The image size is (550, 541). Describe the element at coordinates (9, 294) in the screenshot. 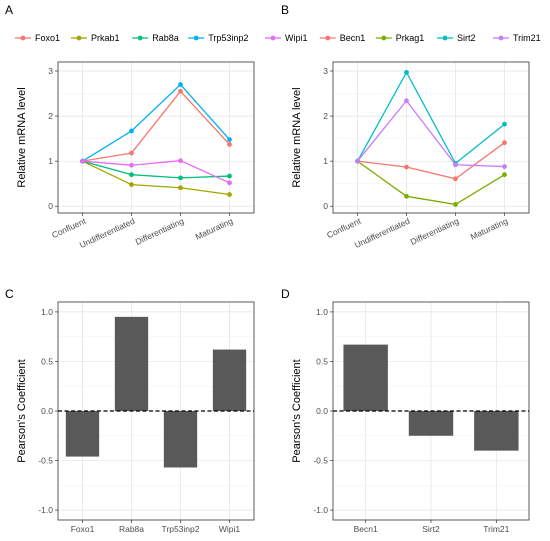

I see `panel-label: C` at that location.